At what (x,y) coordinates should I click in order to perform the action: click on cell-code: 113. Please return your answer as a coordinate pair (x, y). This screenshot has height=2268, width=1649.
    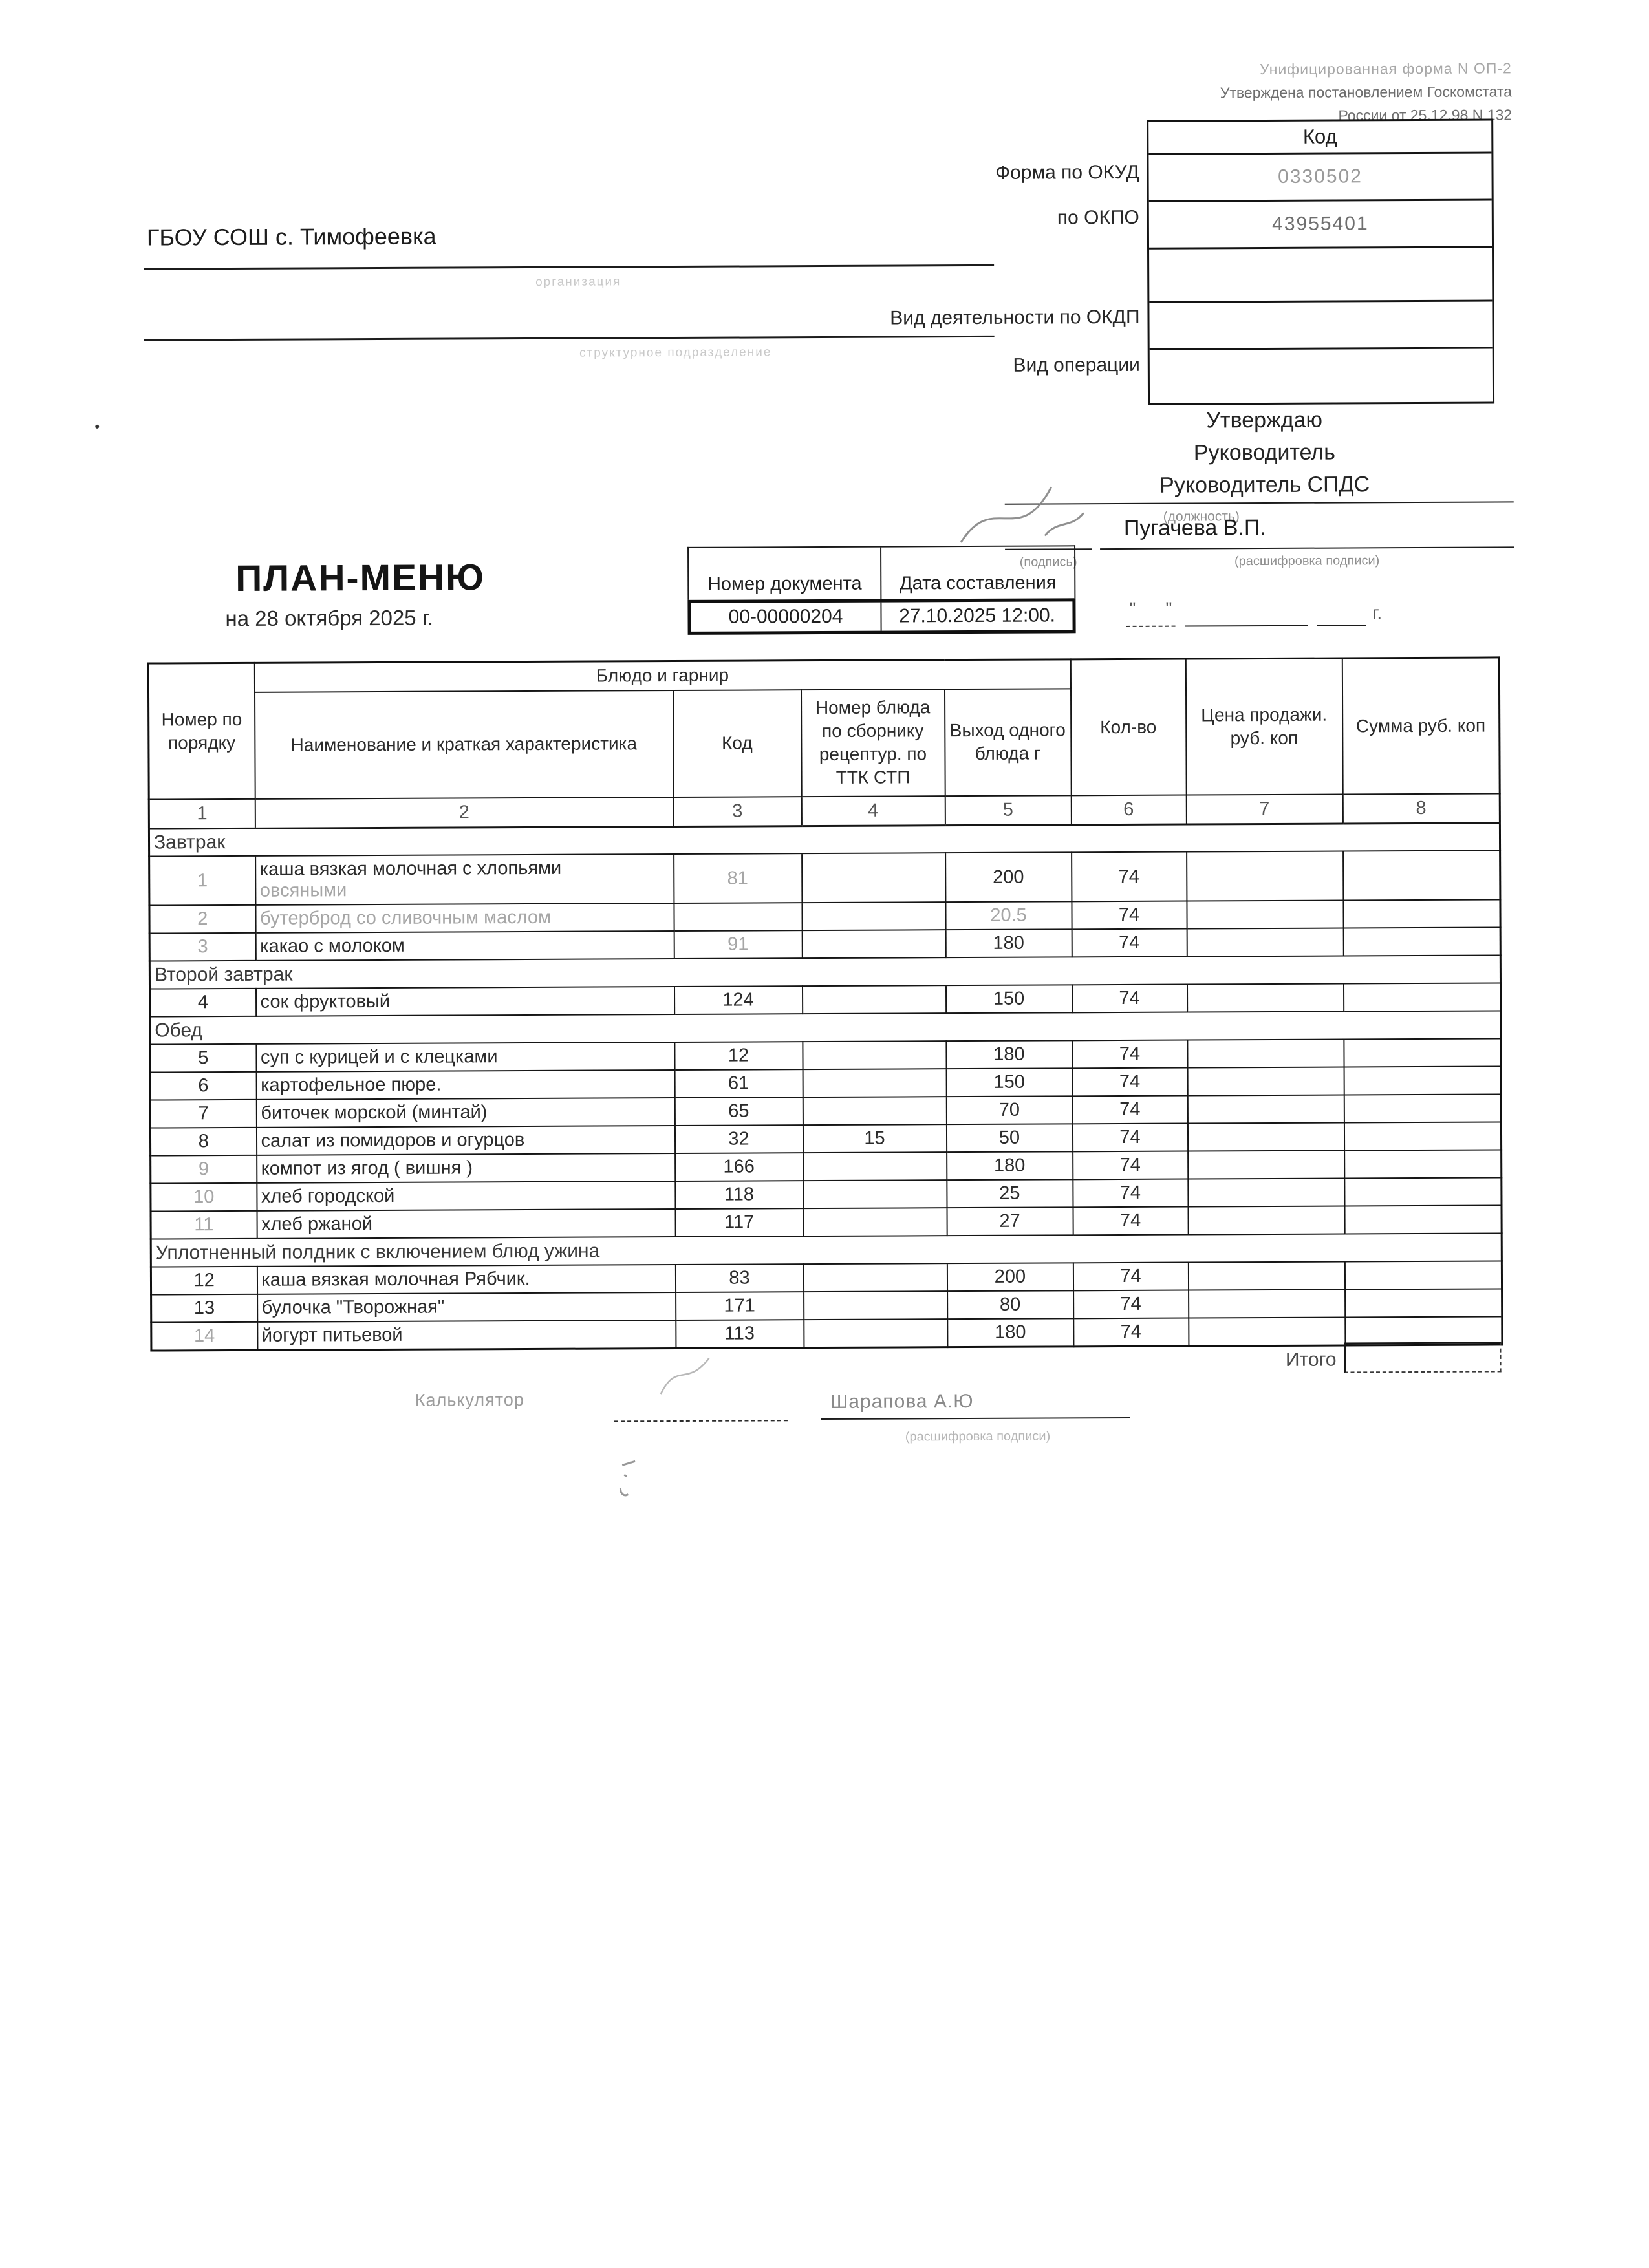
    Looking at the image, I should click on (739, 1334).